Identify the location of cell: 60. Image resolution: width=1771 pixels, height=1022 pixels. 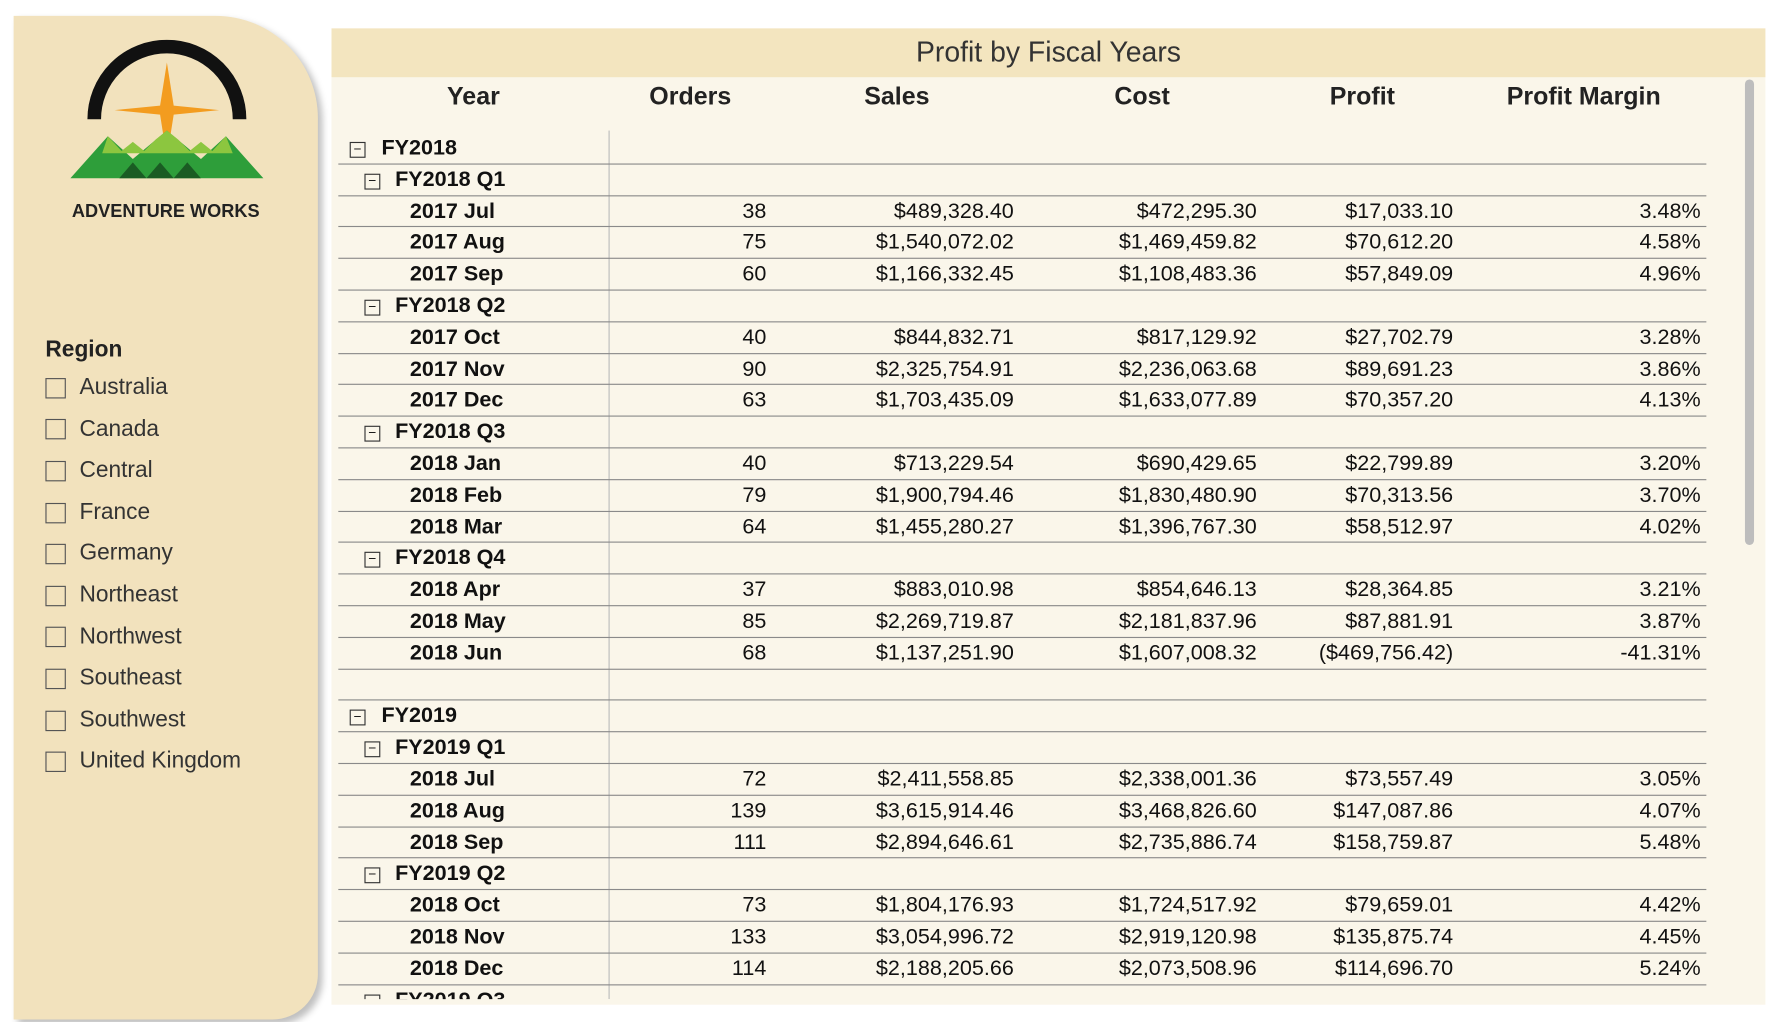
(754, 274).